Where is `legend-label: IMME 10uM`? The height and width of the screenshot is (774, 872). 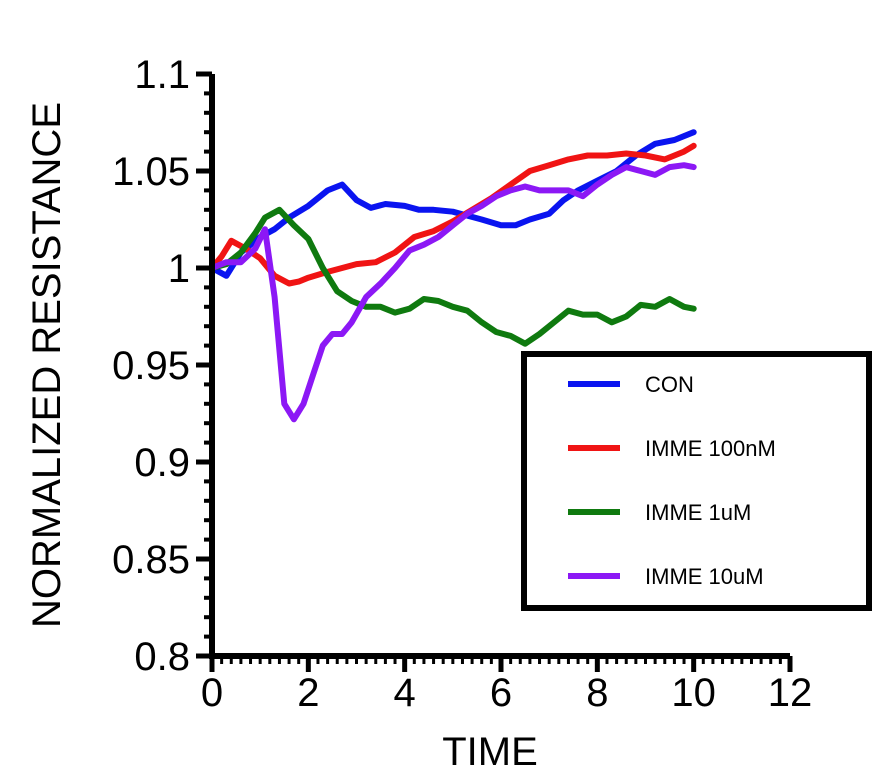 legend-label: IMME 10uM is located at coordinates (704, 576).